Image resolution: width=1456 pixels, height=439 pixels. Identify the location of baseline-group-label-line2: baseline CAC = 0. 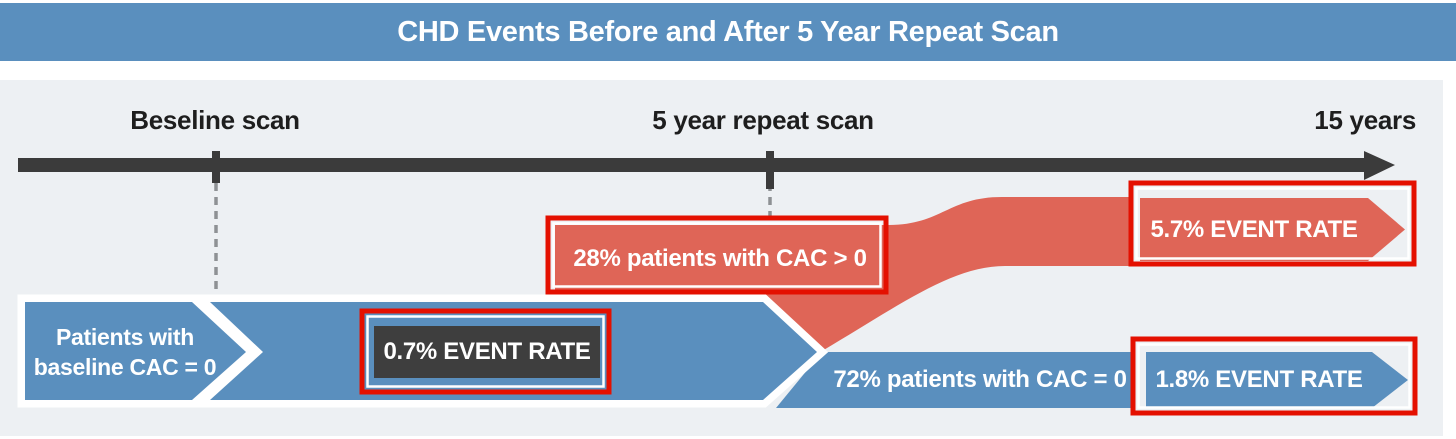
(125, 367).